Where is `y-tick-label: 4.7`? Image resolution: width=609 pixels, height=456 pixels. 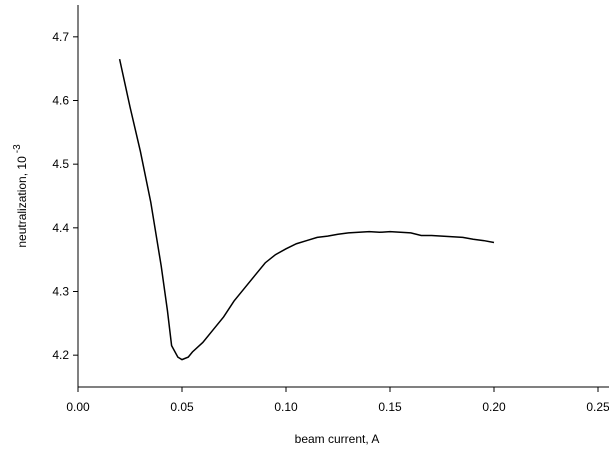 y-tick-label: 4.7 is located at coordinates (60, 37).